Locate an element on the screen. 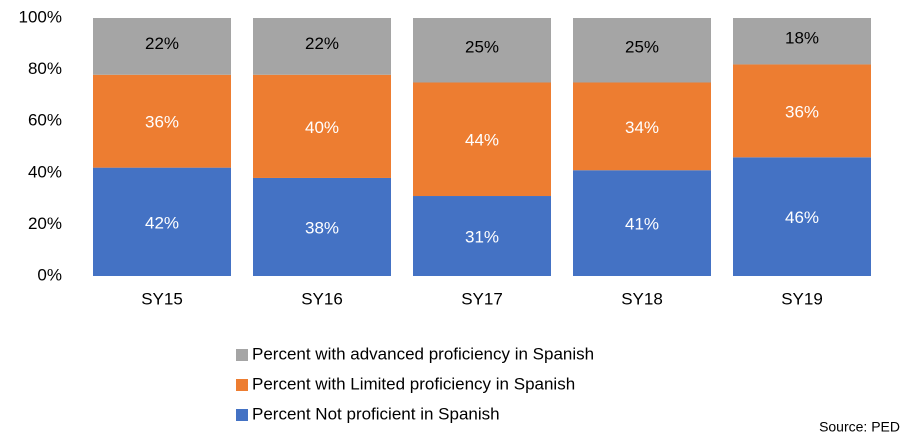  value-label: 34% is located at coordinates (642, 127).